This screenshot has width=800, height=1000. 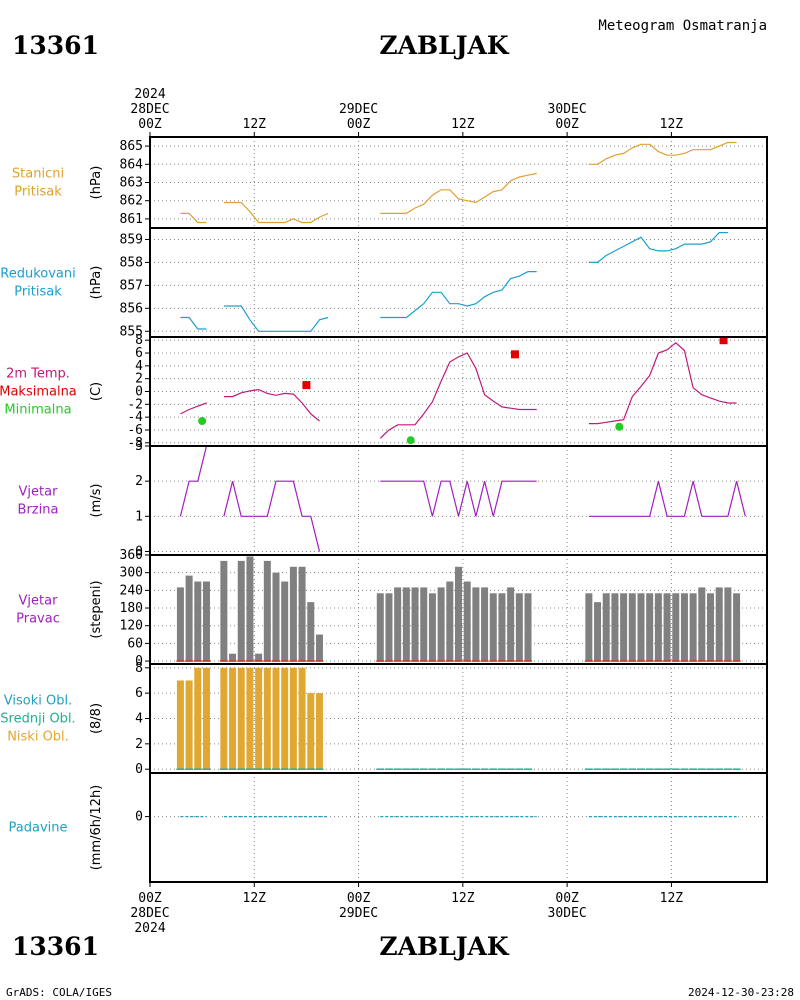 What do you see at coordinates (741, 992) in the screenshot?
I see `generated-timestamp: 2024-12-30-23:28` at bounding box center [741, 992].